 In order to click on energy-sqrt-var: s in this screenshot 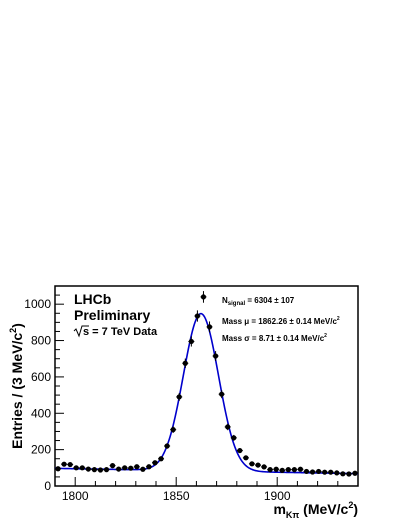, I will do `click(86, 332)`.